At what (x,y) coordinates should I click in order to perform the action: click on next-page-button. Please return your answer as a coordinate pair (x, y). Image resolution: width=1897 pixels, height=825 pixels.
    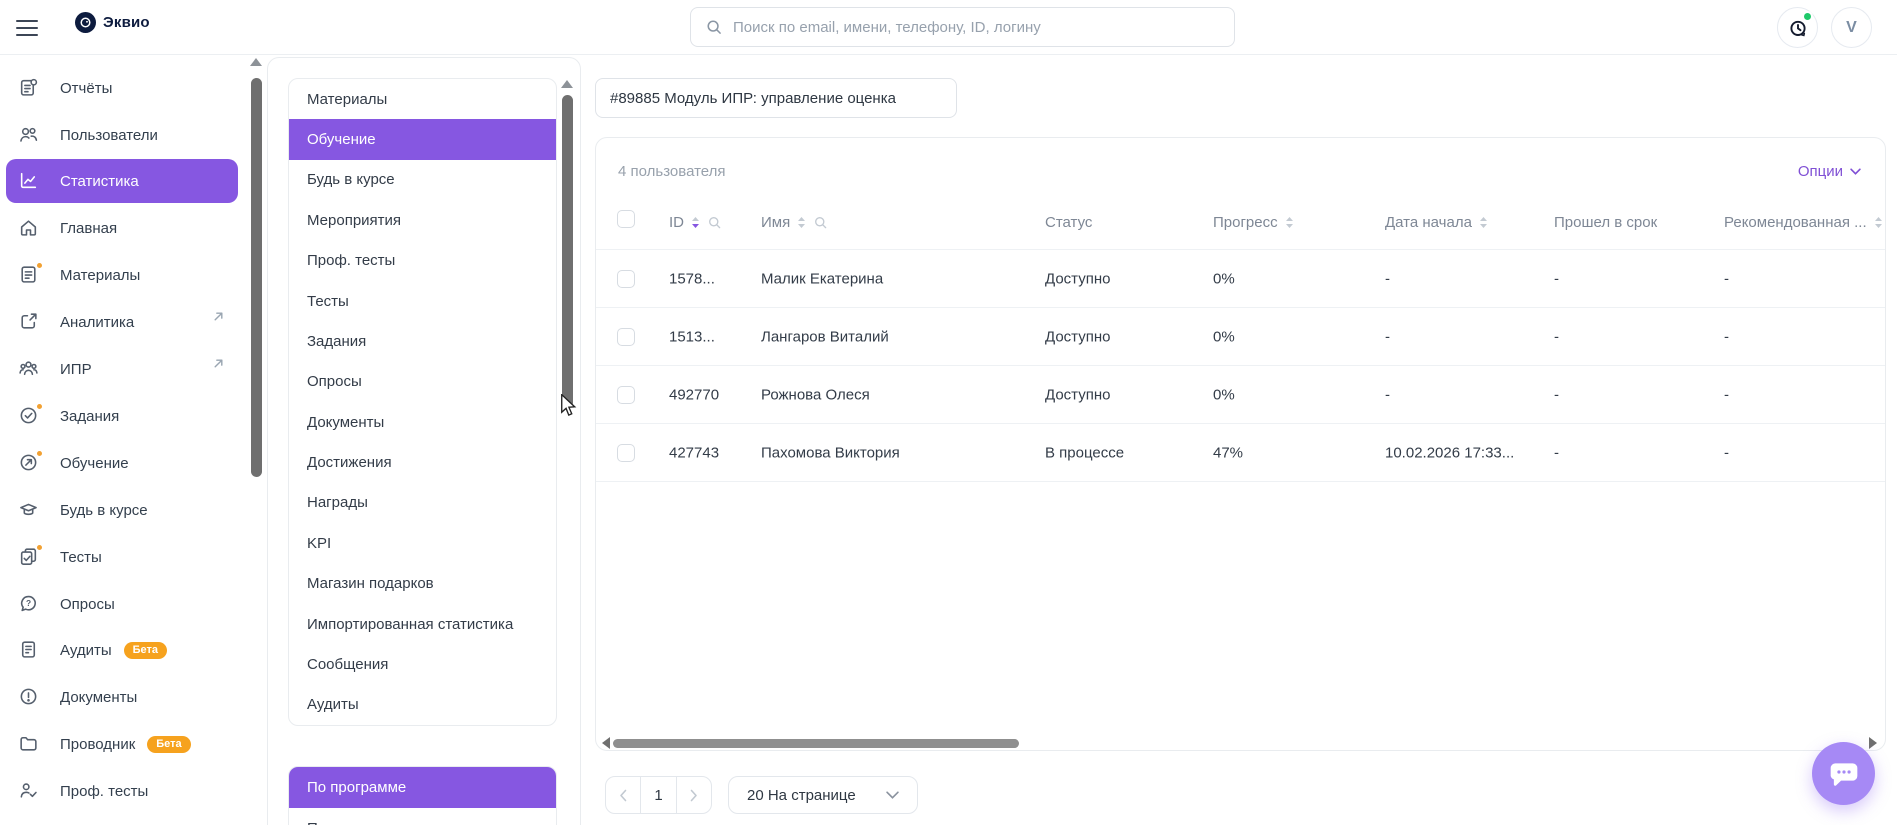
    Looking at the image, I should click on (694, 795).